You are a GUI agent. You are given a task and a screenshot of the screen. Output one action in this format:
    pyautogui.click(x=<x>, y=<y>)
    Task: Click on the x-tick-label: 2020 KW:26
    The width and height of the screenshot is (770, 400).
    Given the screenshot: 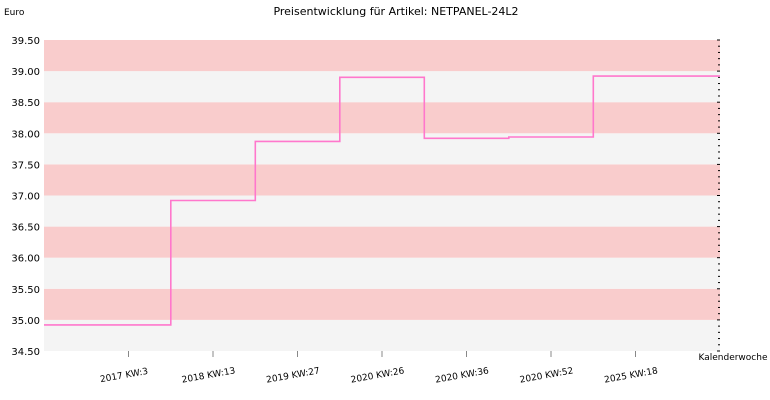 What is the action you would take?
    pyautogui.click(x=377, y=375)
    